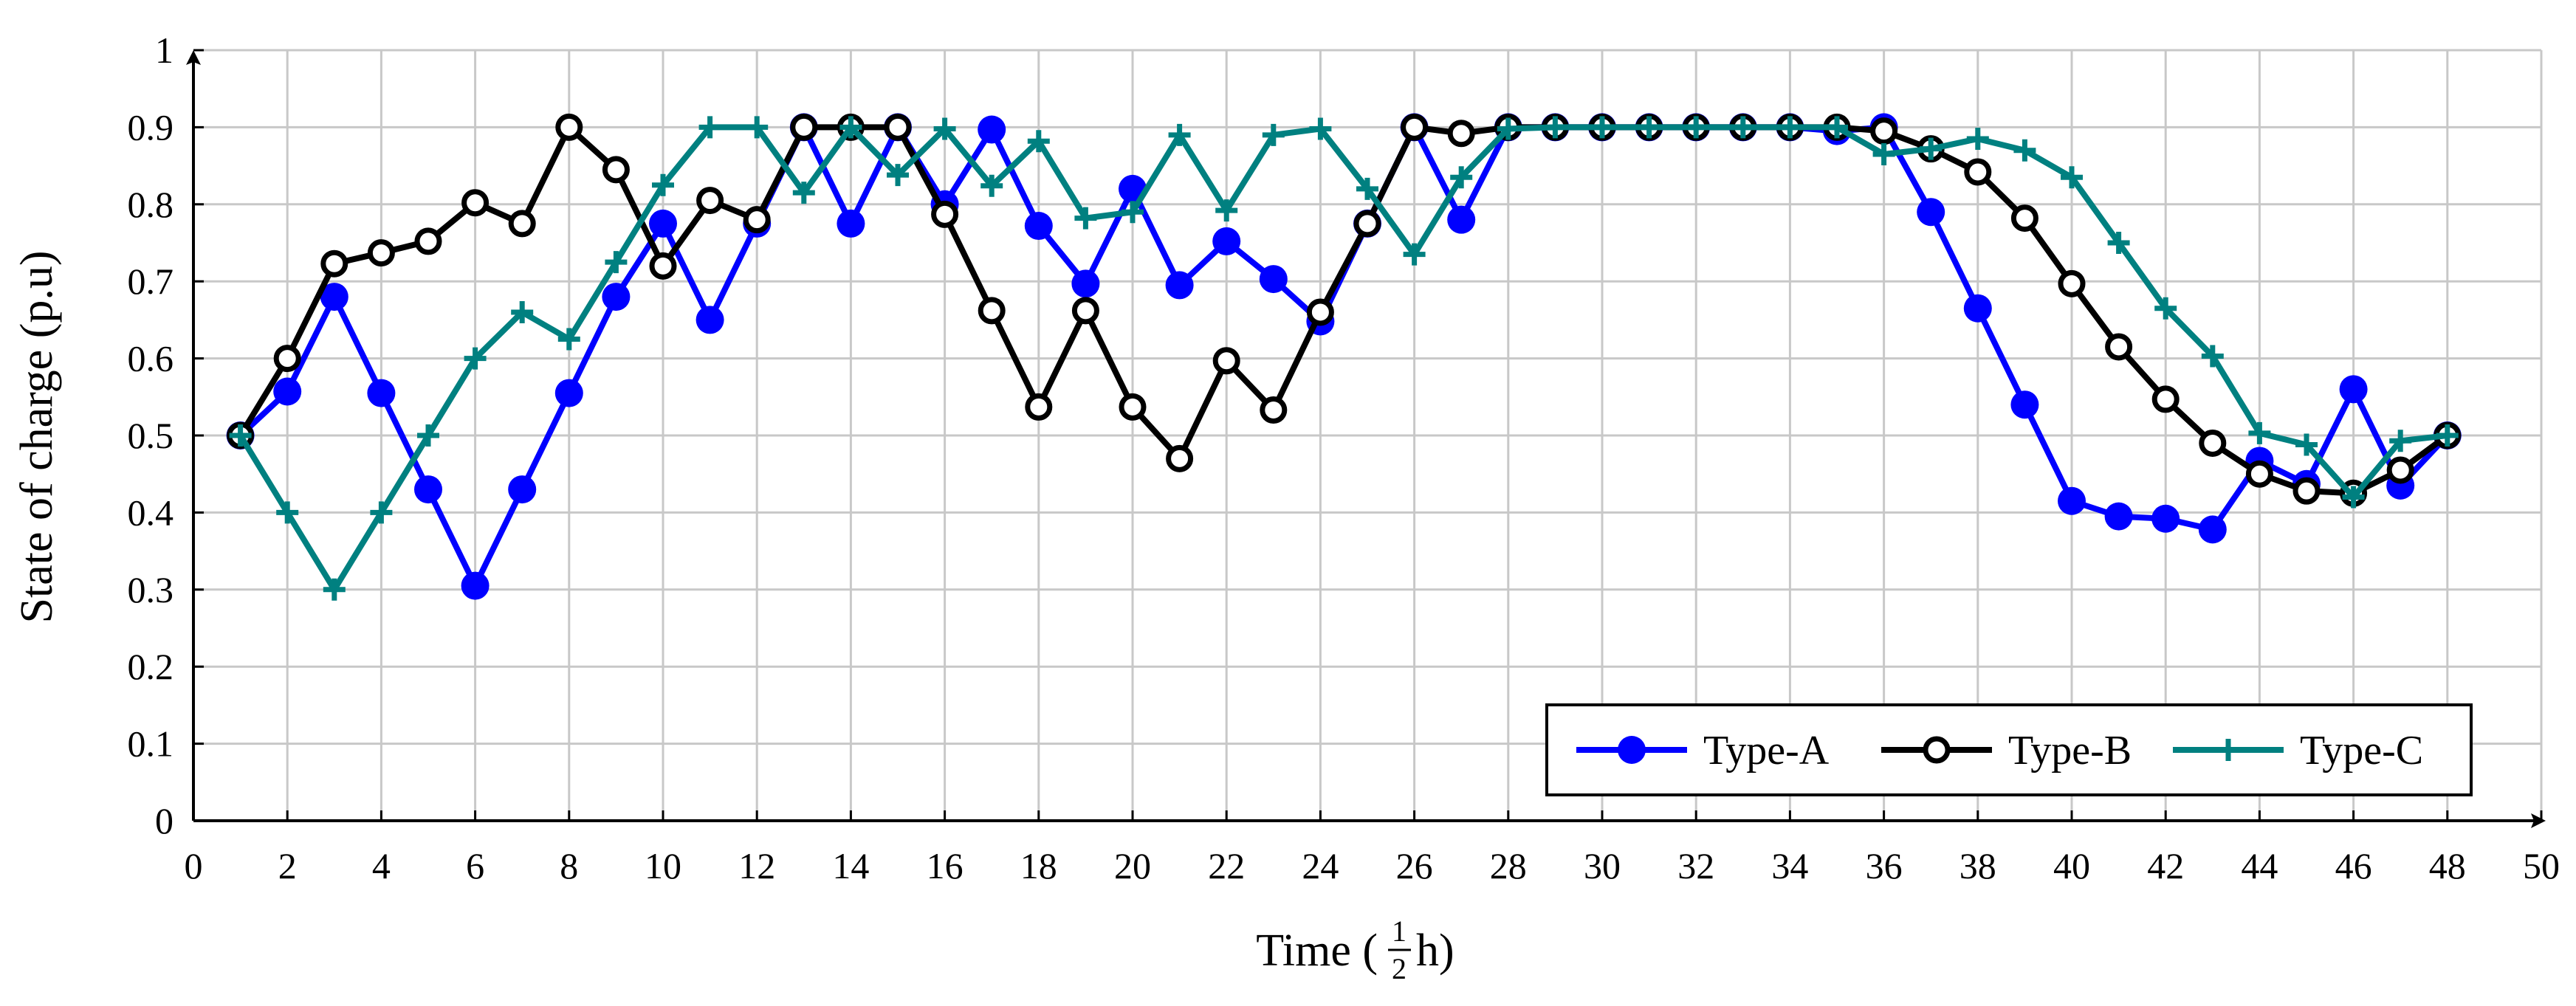  I want to click on legend-entry-type-a: Type-A, so click(1703, 751).